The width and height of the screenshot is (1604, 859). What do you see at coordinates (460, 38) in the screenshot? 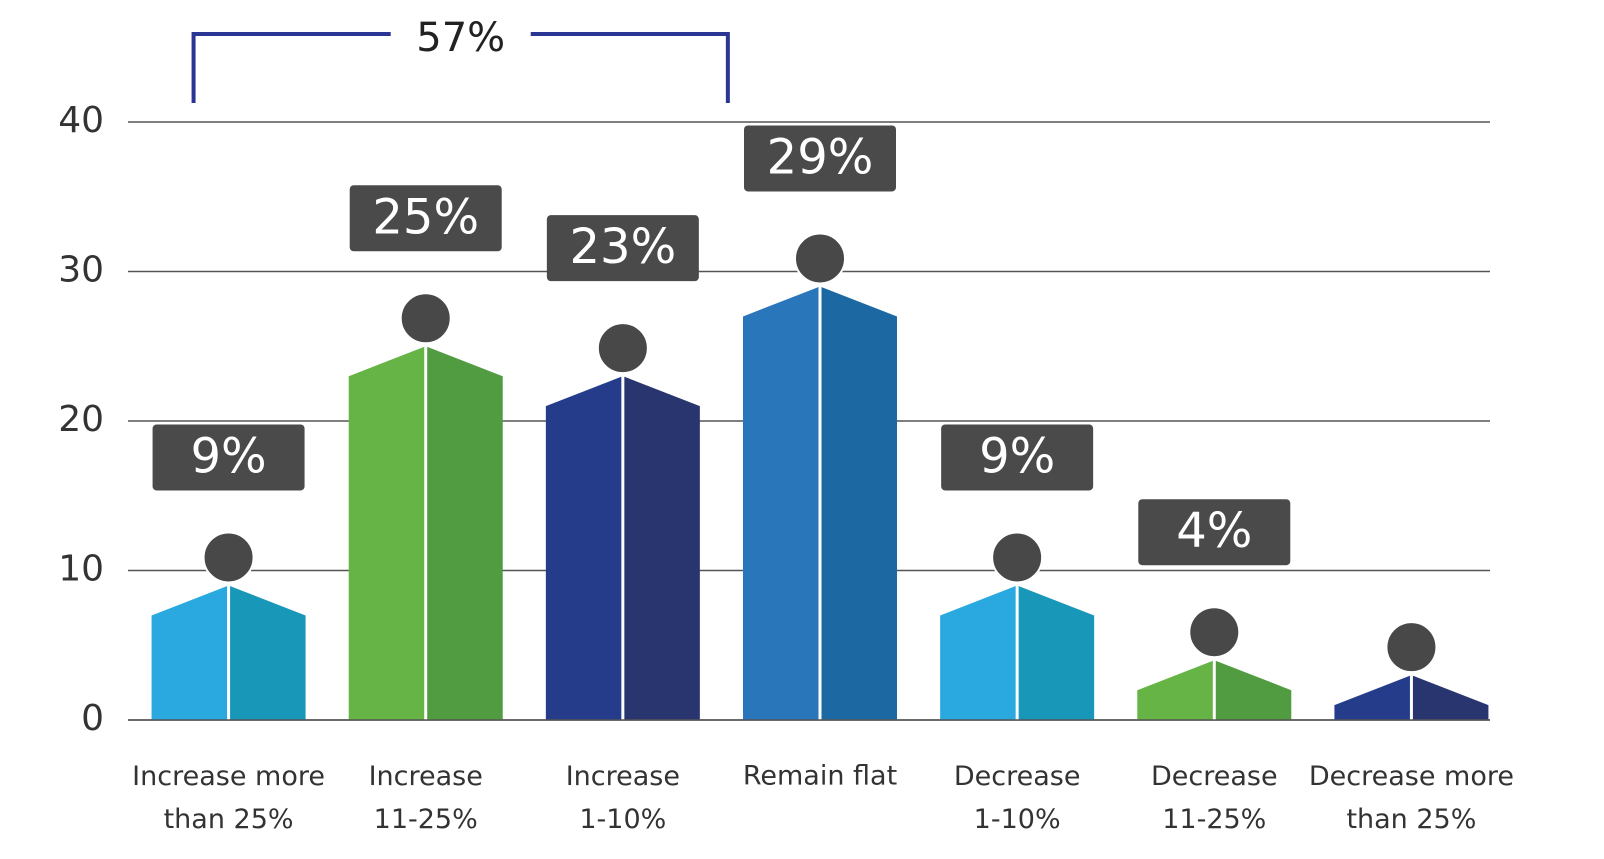
I see `annotation: 57%` at bounding box center [460, 38].